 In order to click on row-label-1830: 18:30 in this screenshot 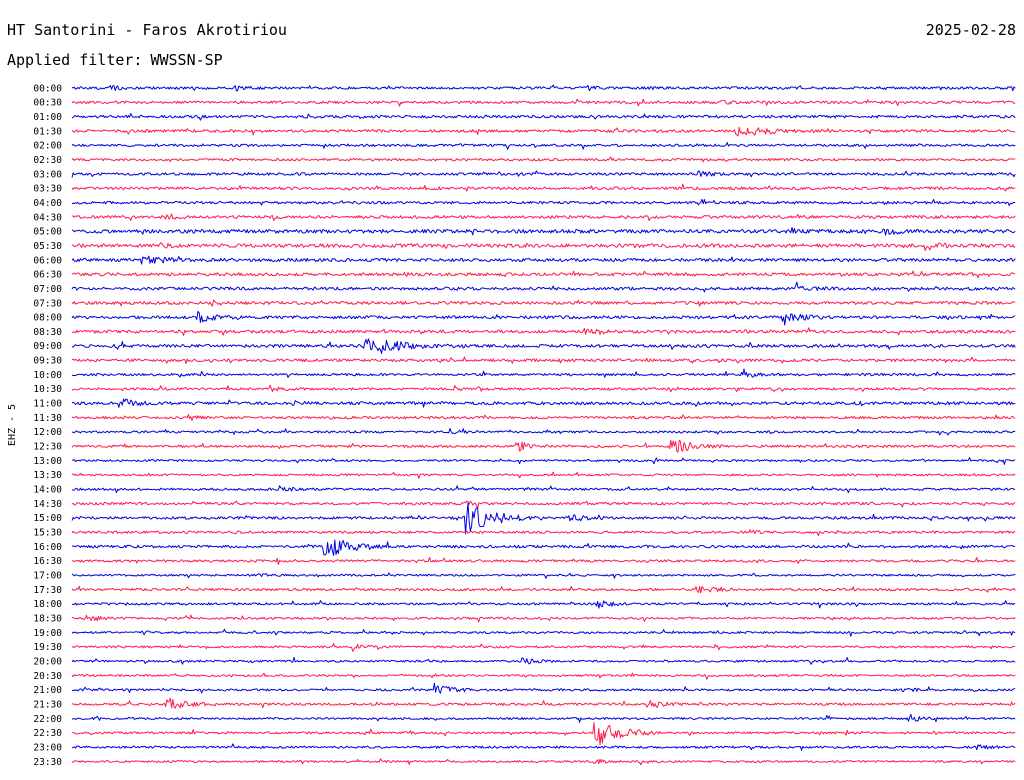, I will do `click(47, 619)`.